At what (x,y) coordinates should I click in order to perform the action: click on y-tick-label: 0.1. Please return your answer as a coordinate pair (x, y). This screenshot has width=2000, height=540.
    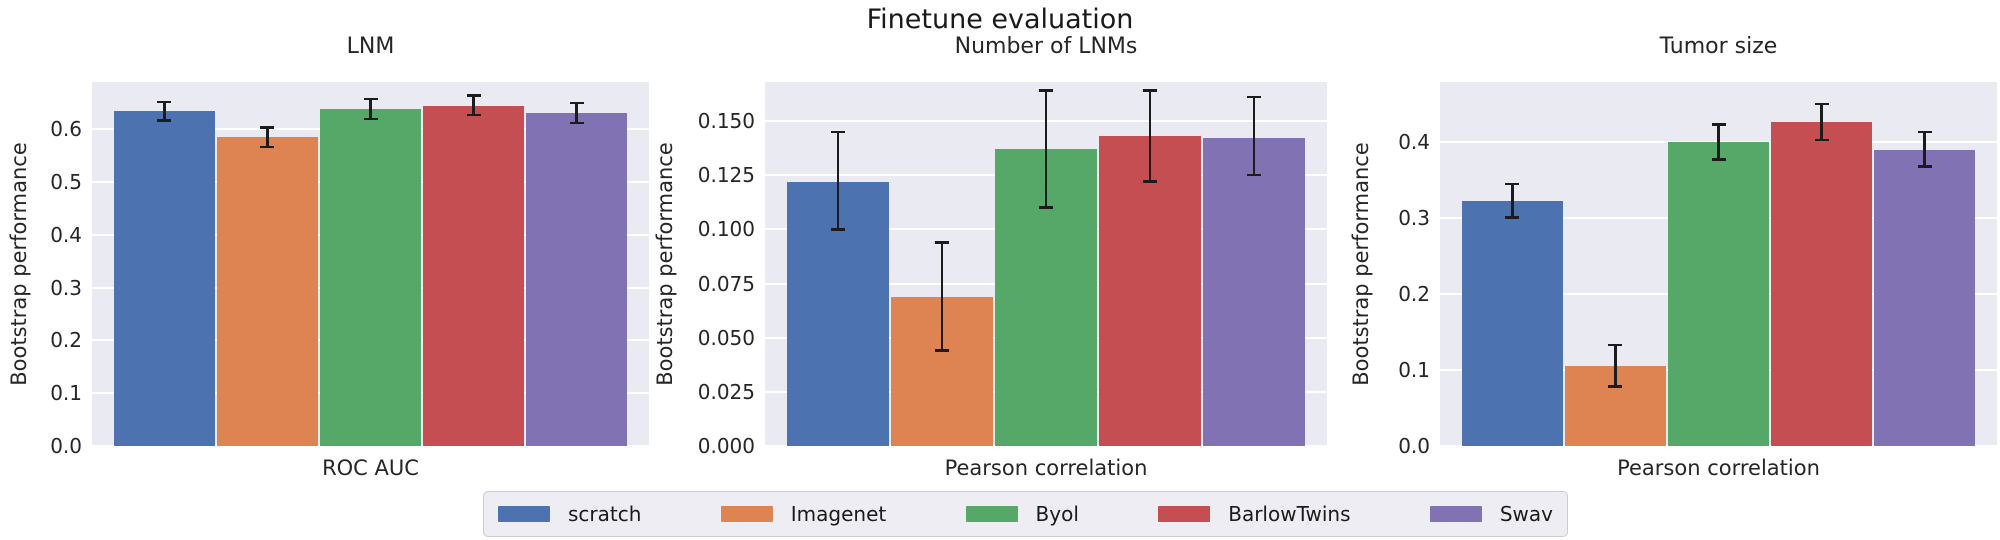
    Looking at the image, I should click on (66, 393).